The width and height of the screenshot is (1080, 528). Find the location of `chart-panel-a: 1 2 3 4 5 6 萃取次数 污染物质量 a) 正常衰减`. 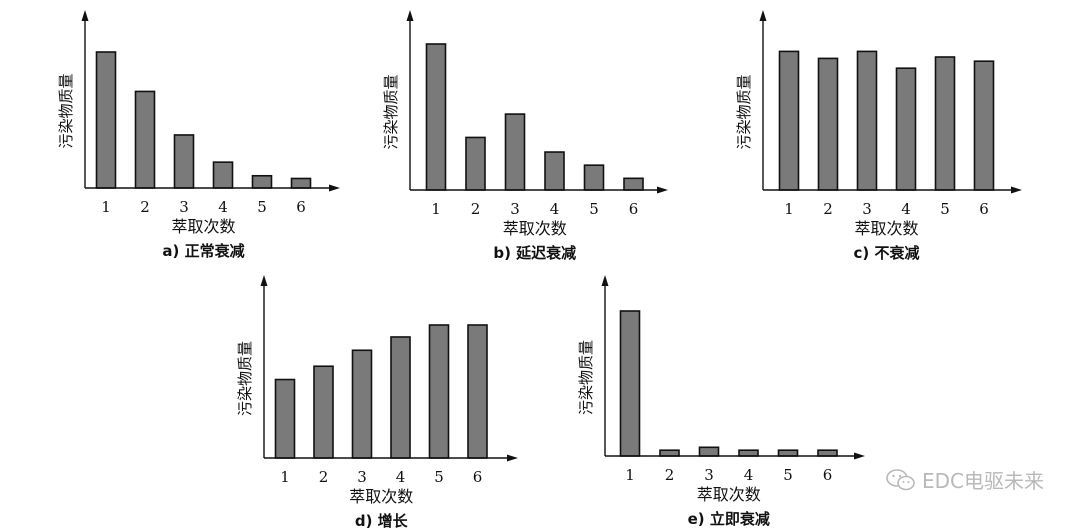

chart-panel-a: 1 2 3 4 5 6 萃取次数 污染物质量 a) 正常衰减 is located at coordinates (198, 135).